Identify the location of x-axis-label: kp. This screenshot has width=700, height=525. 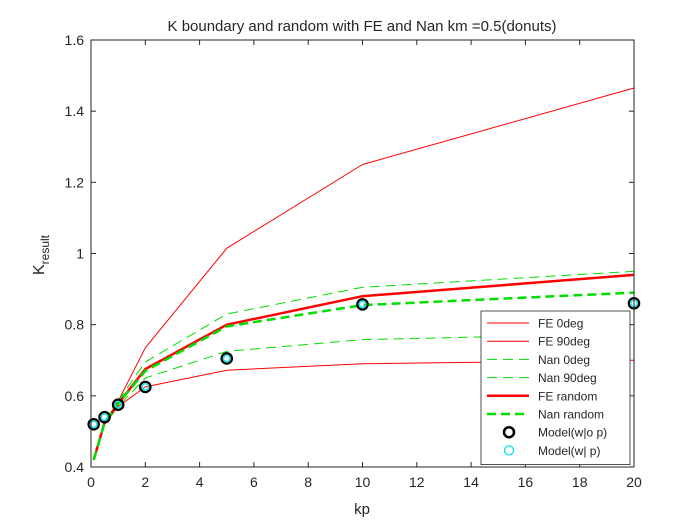
(362, 509).